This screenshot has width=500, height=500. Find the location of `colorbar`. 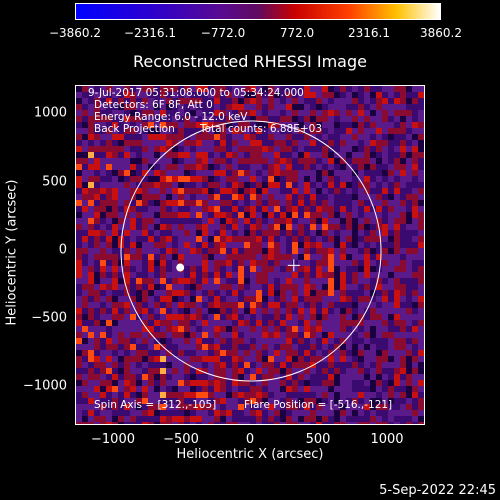

colorbar is located at coordinates (258, 11).